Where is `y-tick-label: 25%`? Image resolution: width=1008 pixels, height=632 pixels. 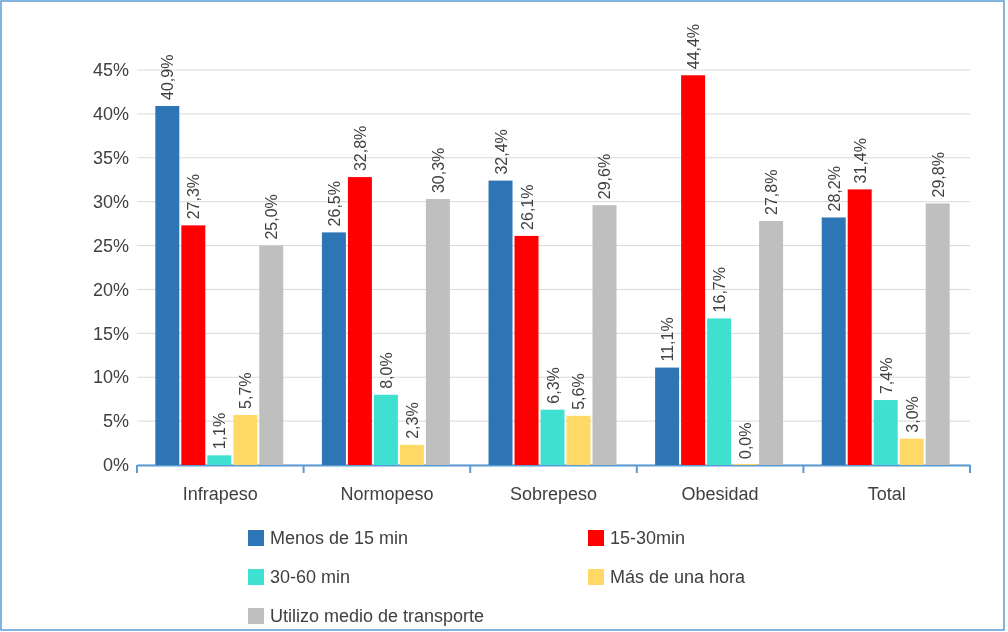 y-tick-label: 25% is located at coordinates (110, 245).